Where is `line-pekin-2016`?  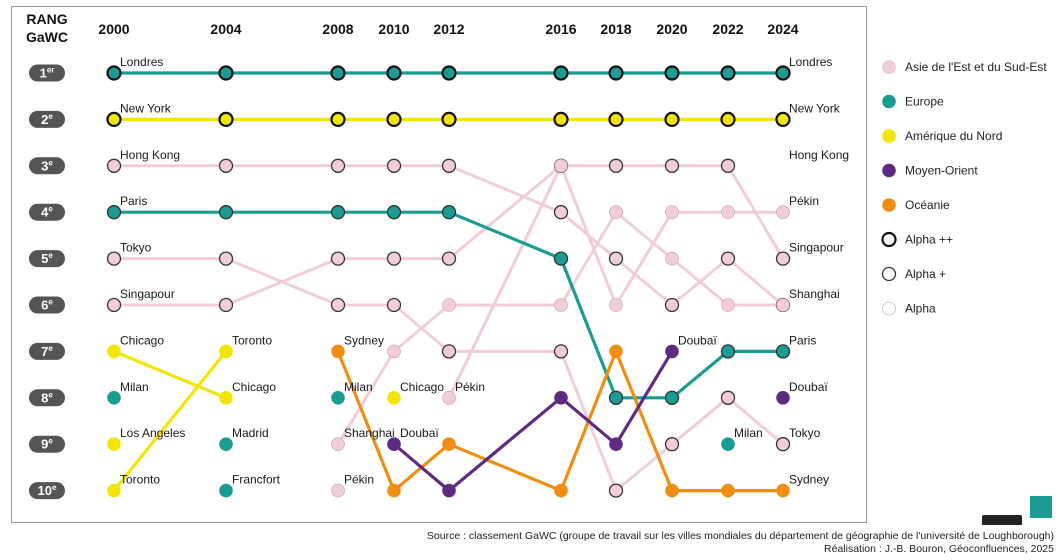
line-pekin-2016 is located at coordinates (588, 235).